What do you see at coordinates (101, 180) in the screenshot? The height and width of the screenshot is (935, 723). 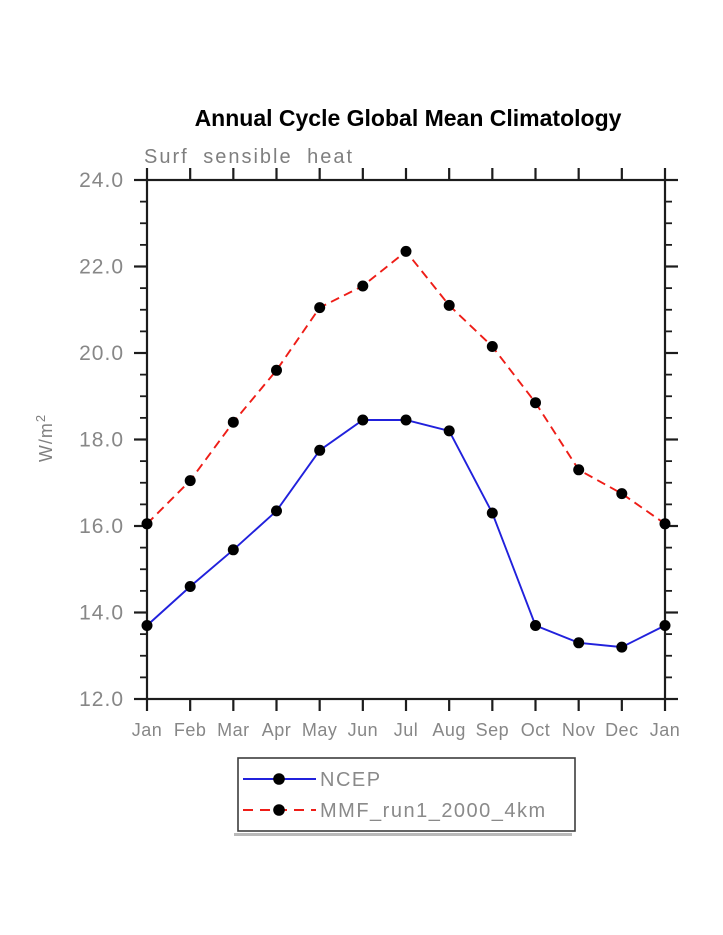 I see `y-tick-label: 24.0` at bounding box center [101, 180].